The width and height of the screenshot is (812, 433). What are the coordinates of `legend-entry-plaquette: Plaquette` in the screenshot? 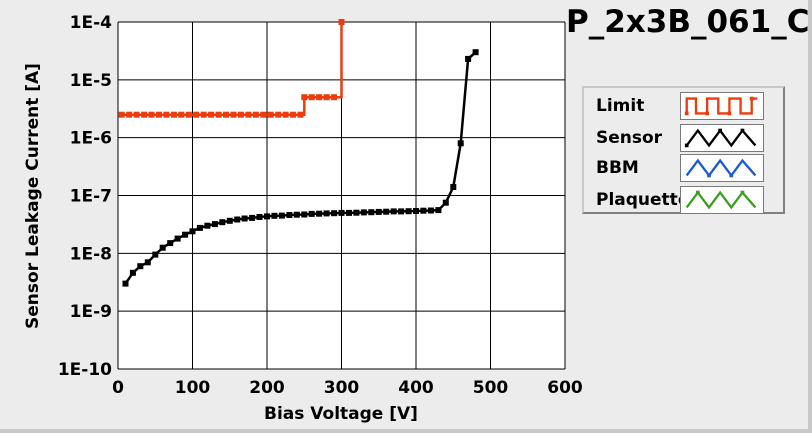 It's located at (683, 200).